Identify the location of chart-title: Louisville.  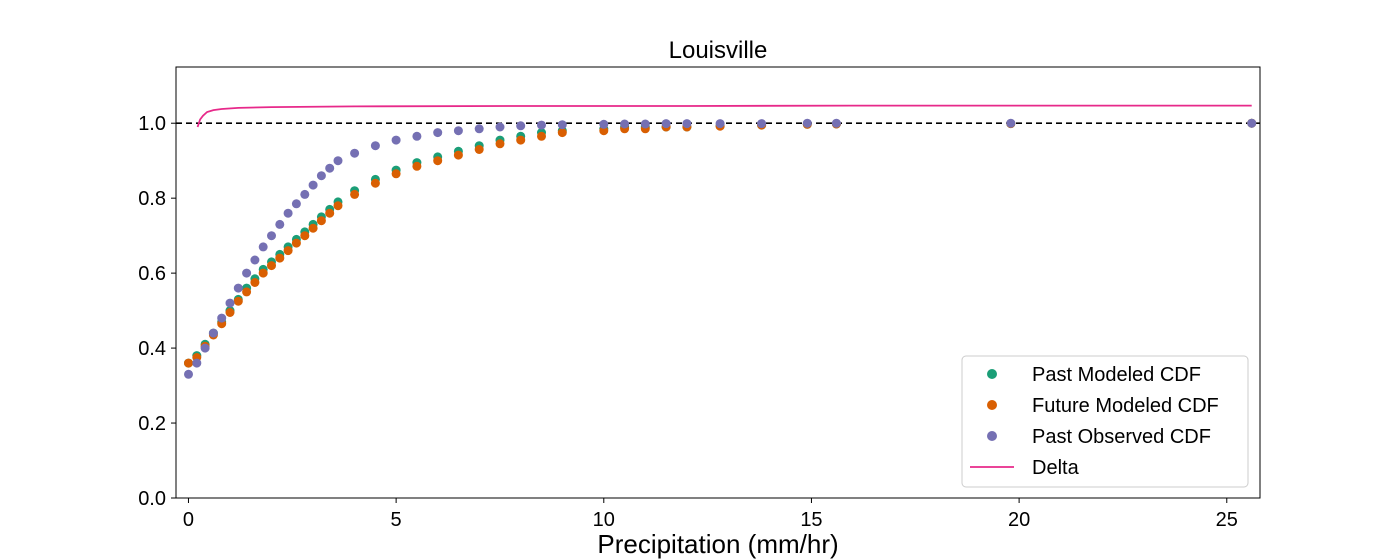
(718, 50).